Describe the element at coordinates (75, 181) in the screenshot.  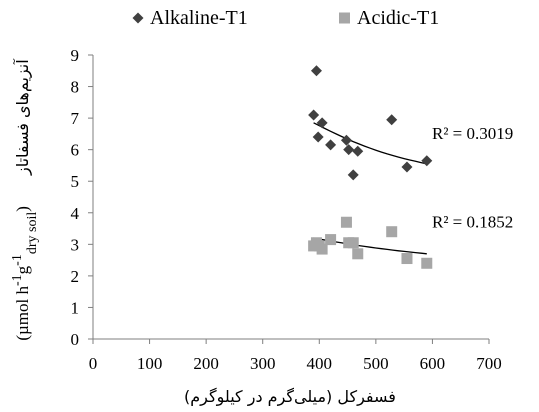
I see `y-tick-label: 5` at that location.